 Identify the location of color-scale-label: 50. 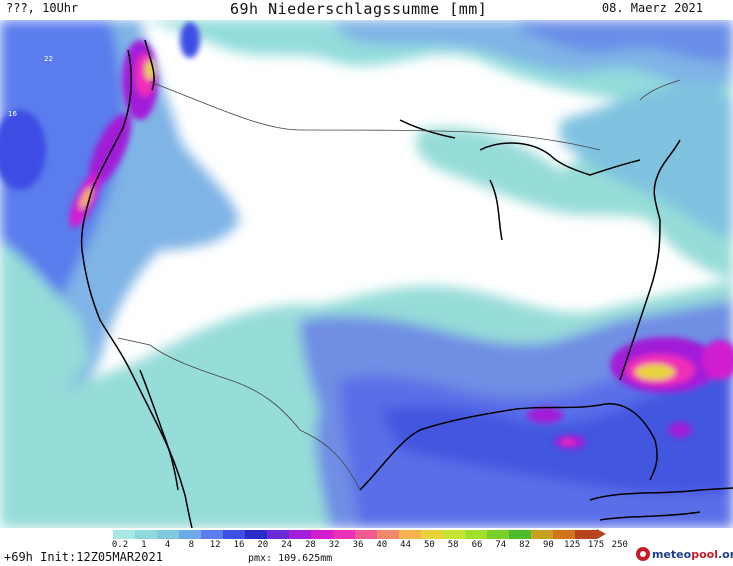
(429, 545).